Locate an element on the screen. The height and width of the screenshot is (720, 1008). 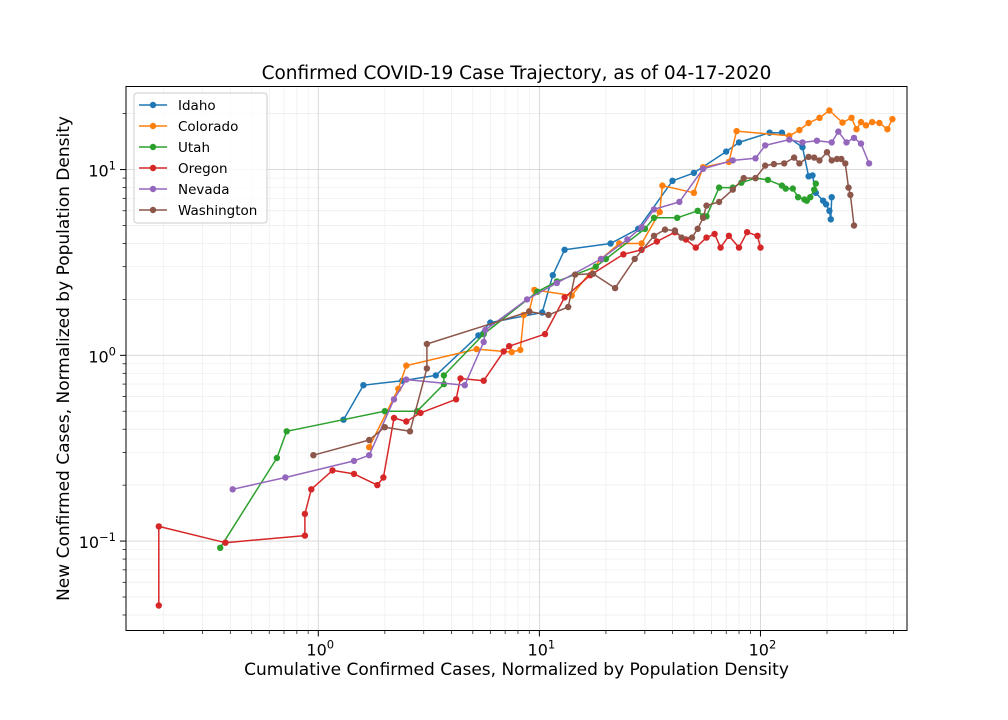
y-tick-label: 101 is located at coordinates (102, 170).